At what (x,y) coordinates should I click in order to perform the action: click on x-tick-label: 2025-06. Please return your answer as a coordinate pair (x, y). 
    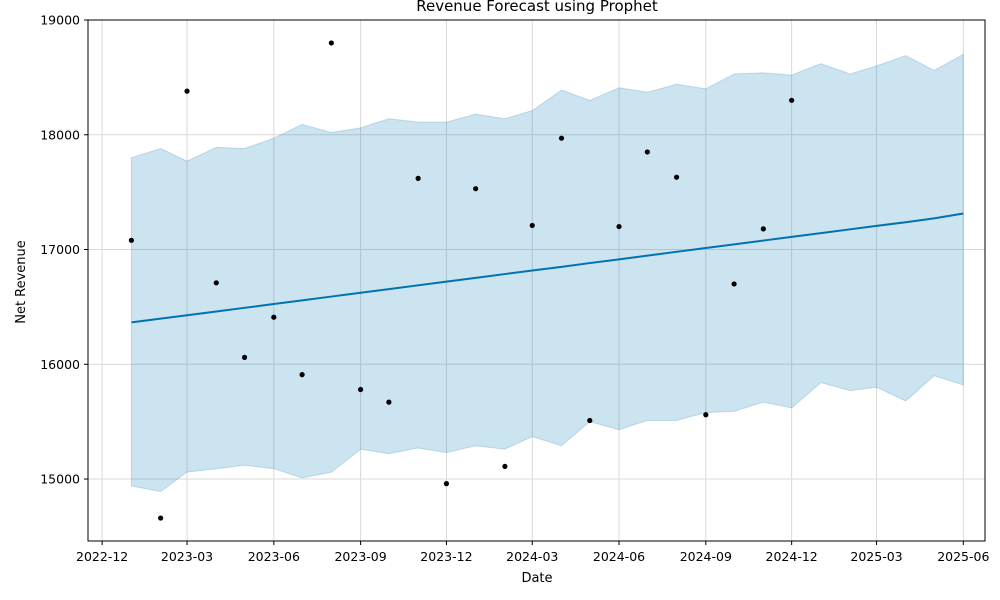
    Looking at the image, I should click on (963, 556).